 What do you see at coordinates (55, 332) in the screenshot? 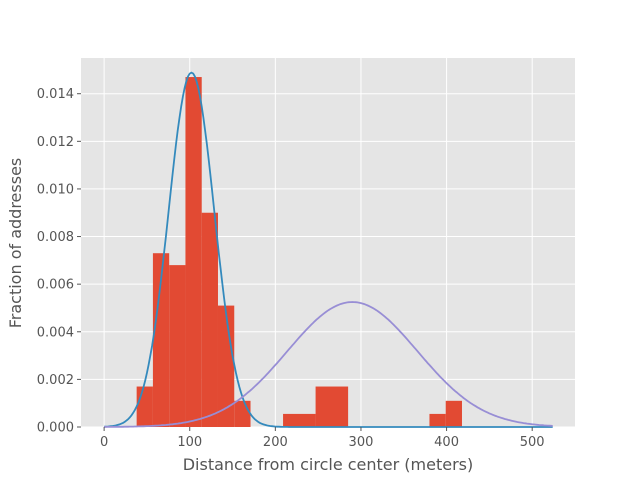
I see `y-tick-label: 0.004` at bounding box center [55, 332].